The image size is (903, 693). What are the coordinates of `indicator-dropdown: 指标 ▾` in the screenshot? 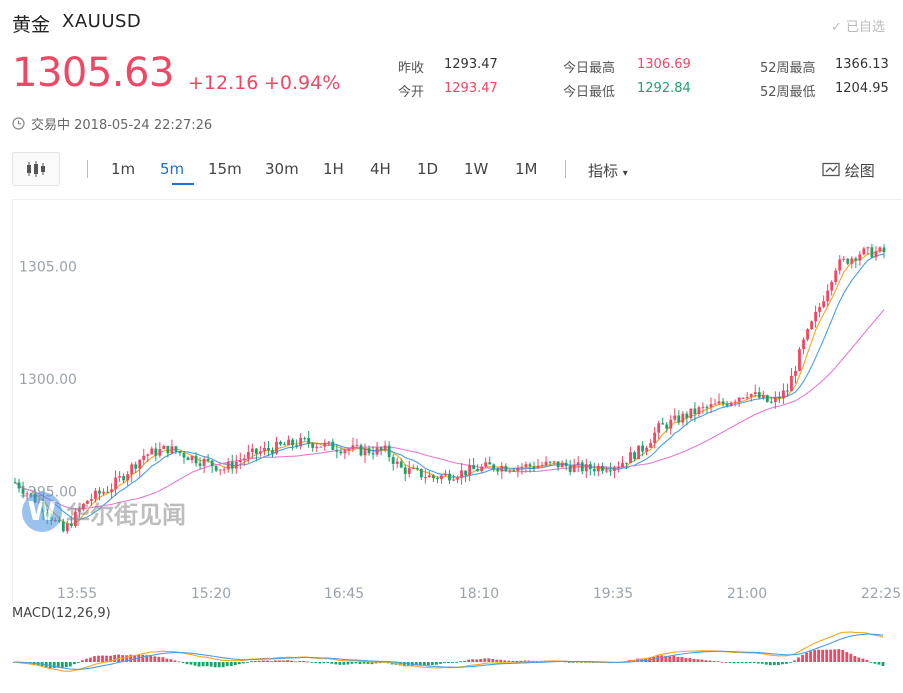 It's located at (608, 170).